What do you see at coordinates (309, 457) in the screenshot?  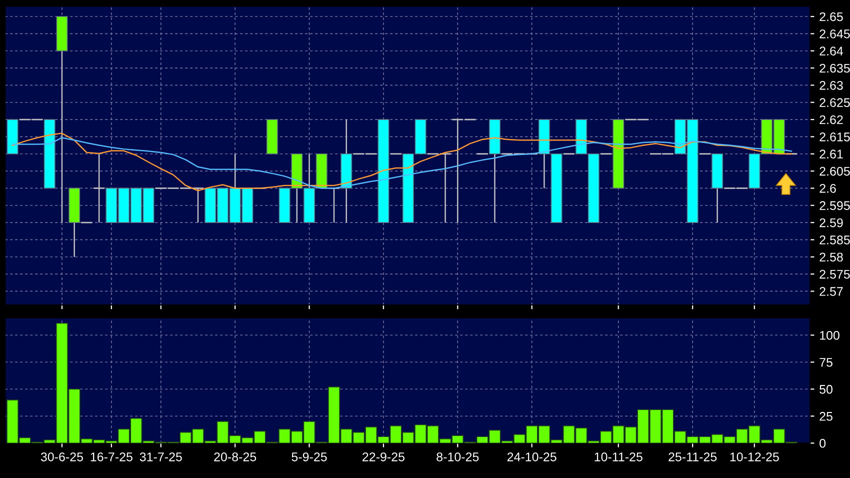 I see `x-tick-label: 5-9-25` at bounding box center [309, 457].